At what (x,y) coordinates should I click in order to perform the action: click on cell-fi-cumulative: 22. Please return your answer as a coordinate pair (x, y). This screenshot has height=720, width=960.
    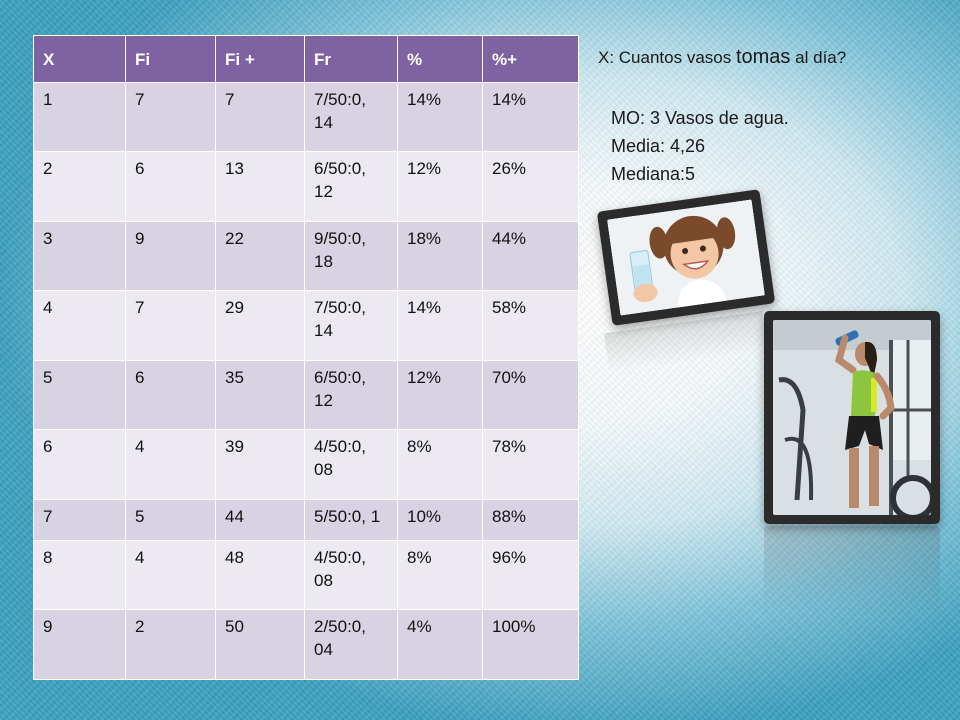
    Looking at the image, I should click on (260, 256).